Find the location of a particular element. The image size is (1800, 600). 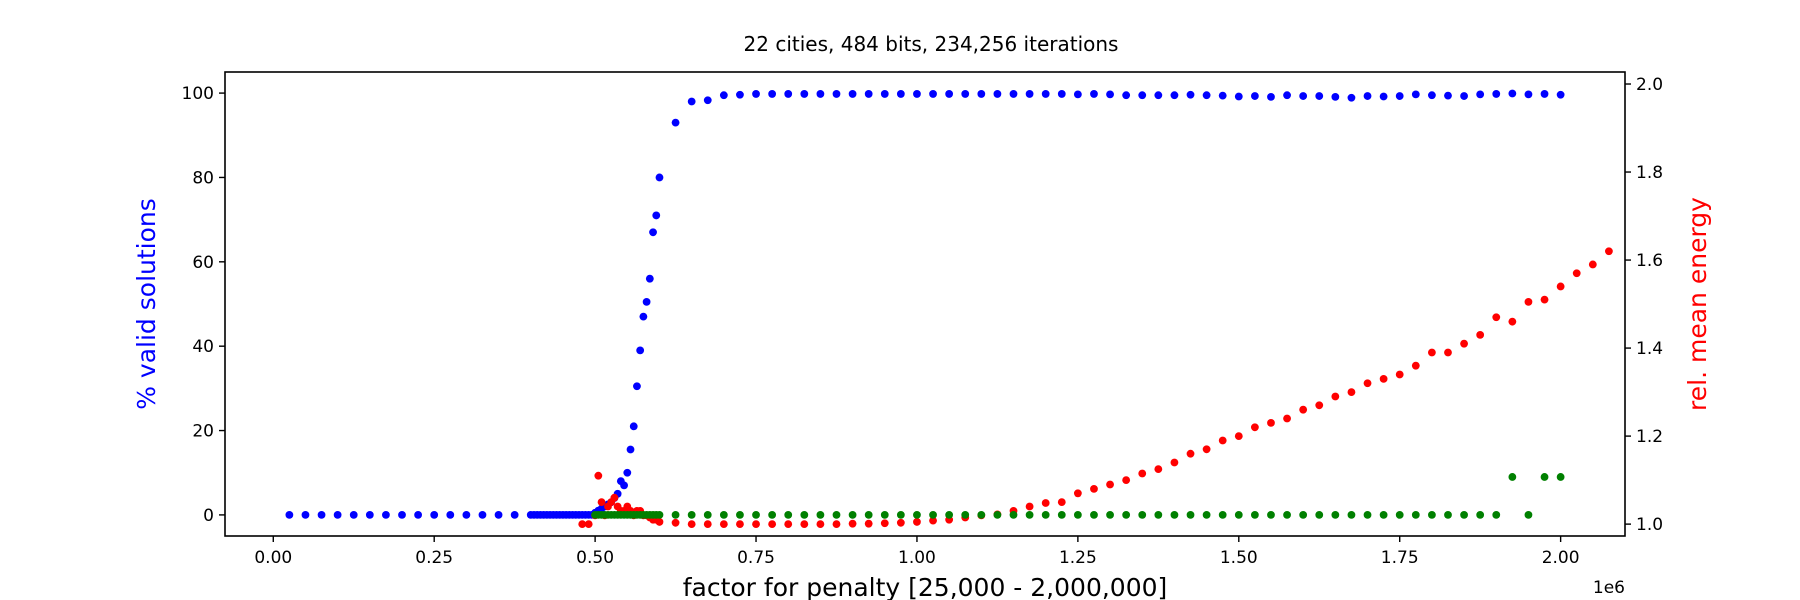

left-tick-label: 0 is located at coordinates (208, 516).